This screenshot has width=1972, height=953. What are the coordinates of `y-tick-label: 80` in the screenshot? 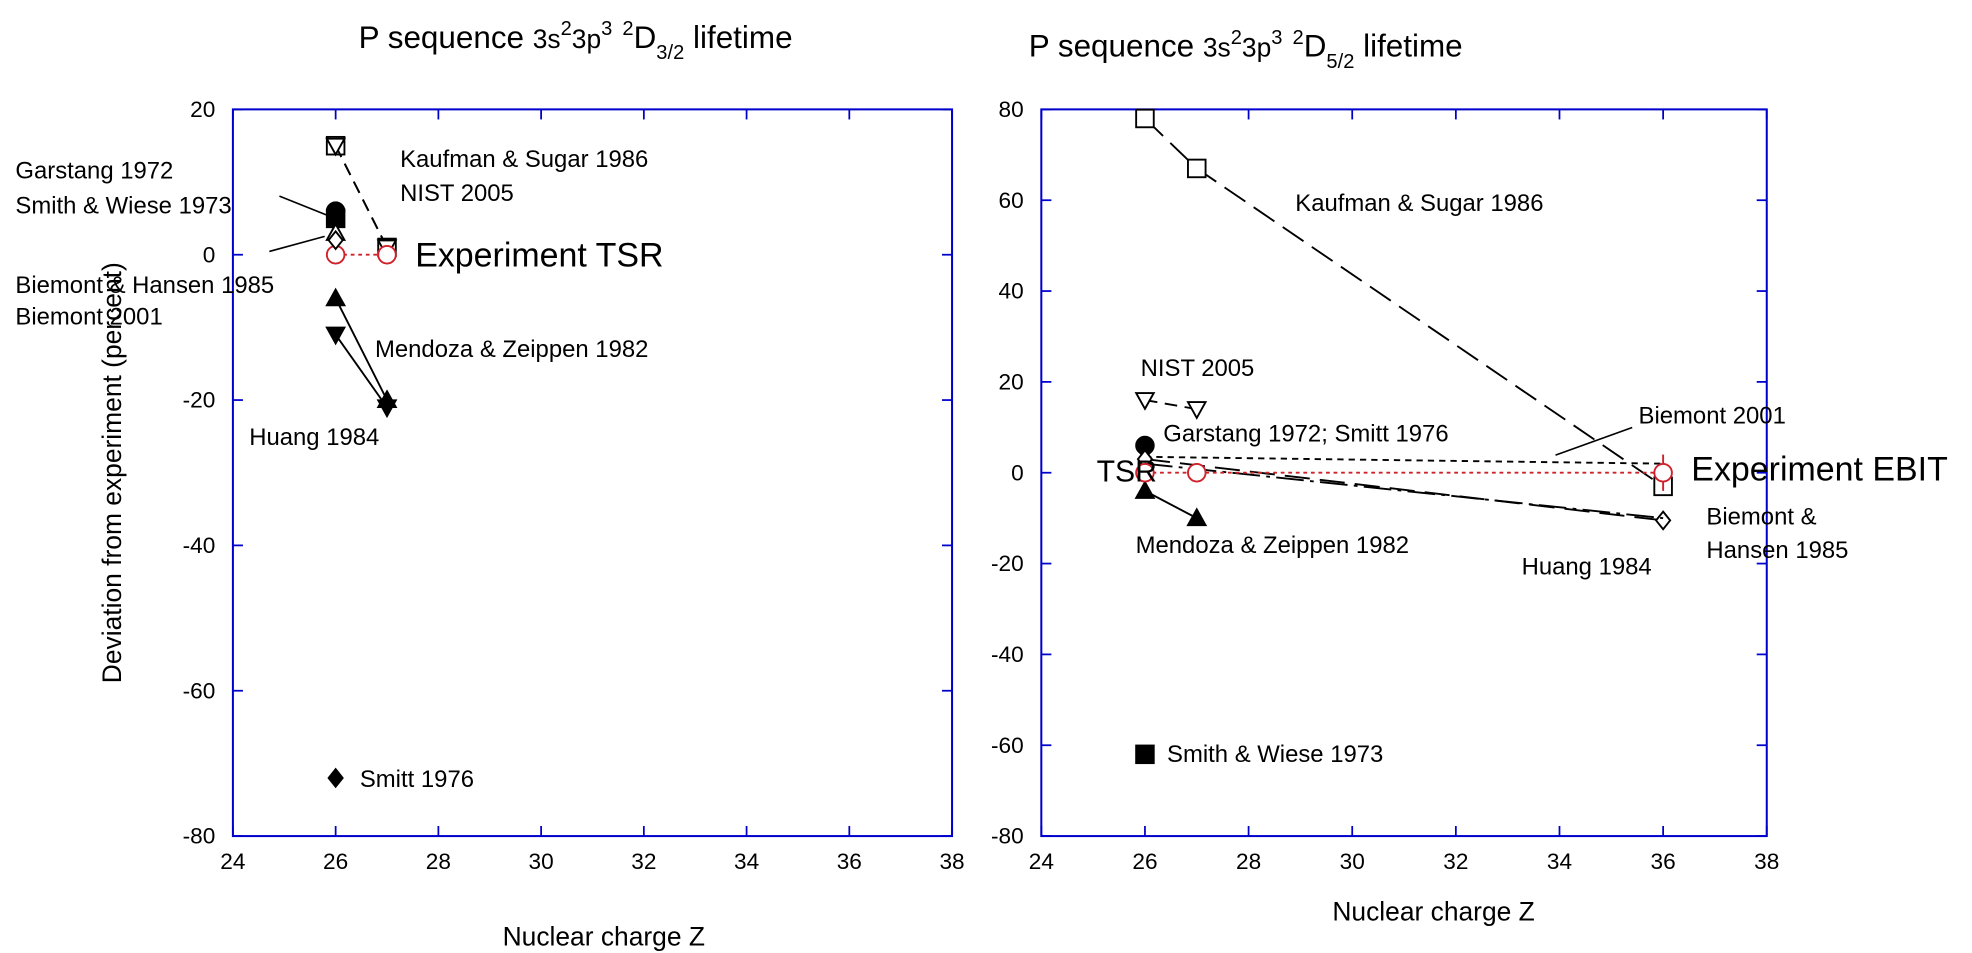 It's located at (1011, 109).